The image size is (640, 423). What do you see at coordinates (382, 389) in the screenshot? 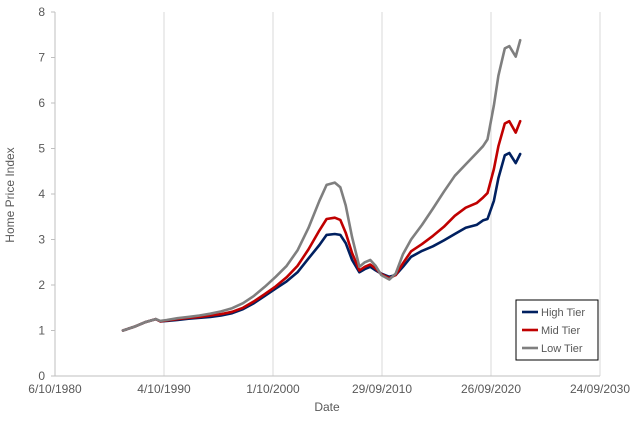
I see `x-tick-label: 29/09/2010` at bounding box center [382, 389].